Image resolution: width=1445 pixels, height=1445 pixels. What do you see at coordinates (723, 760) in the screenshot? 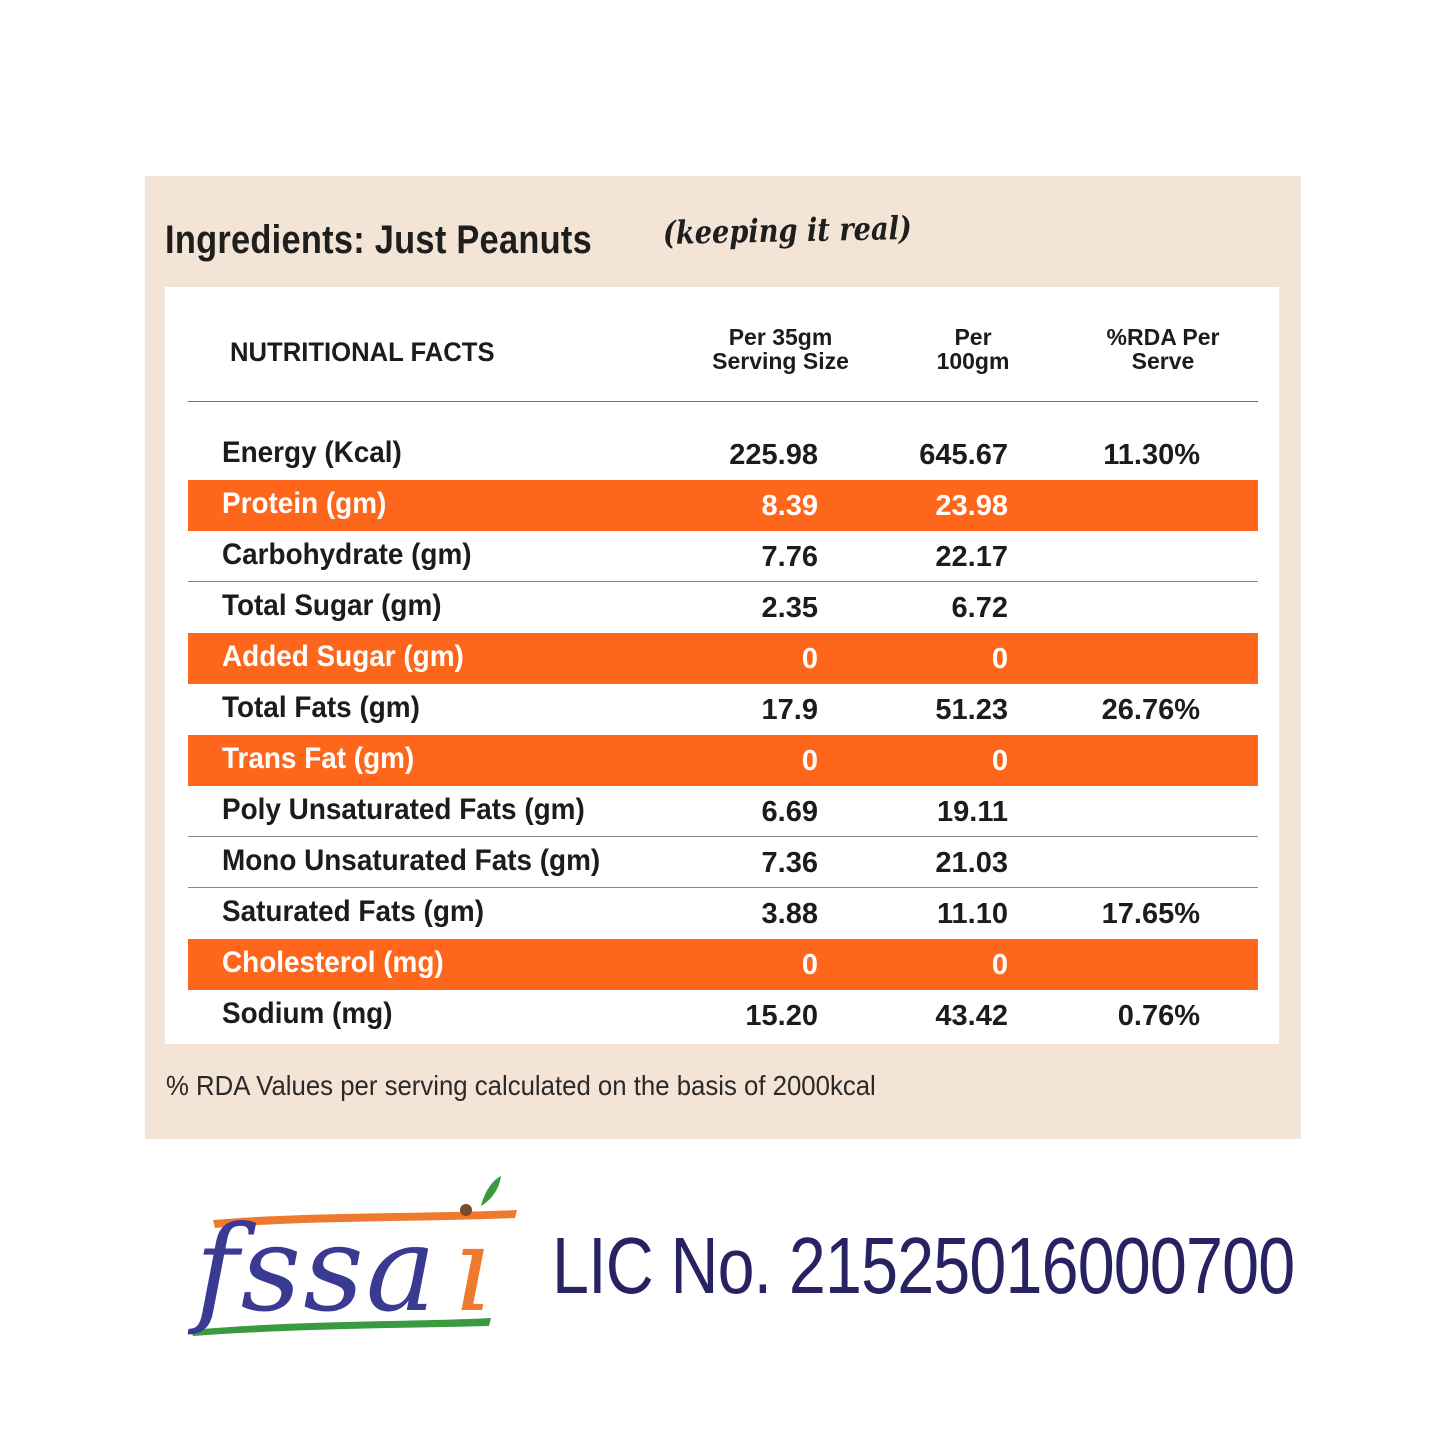
I see `table-row: Trans Fat (gm) 0 0` at bounding box center [723, 760].